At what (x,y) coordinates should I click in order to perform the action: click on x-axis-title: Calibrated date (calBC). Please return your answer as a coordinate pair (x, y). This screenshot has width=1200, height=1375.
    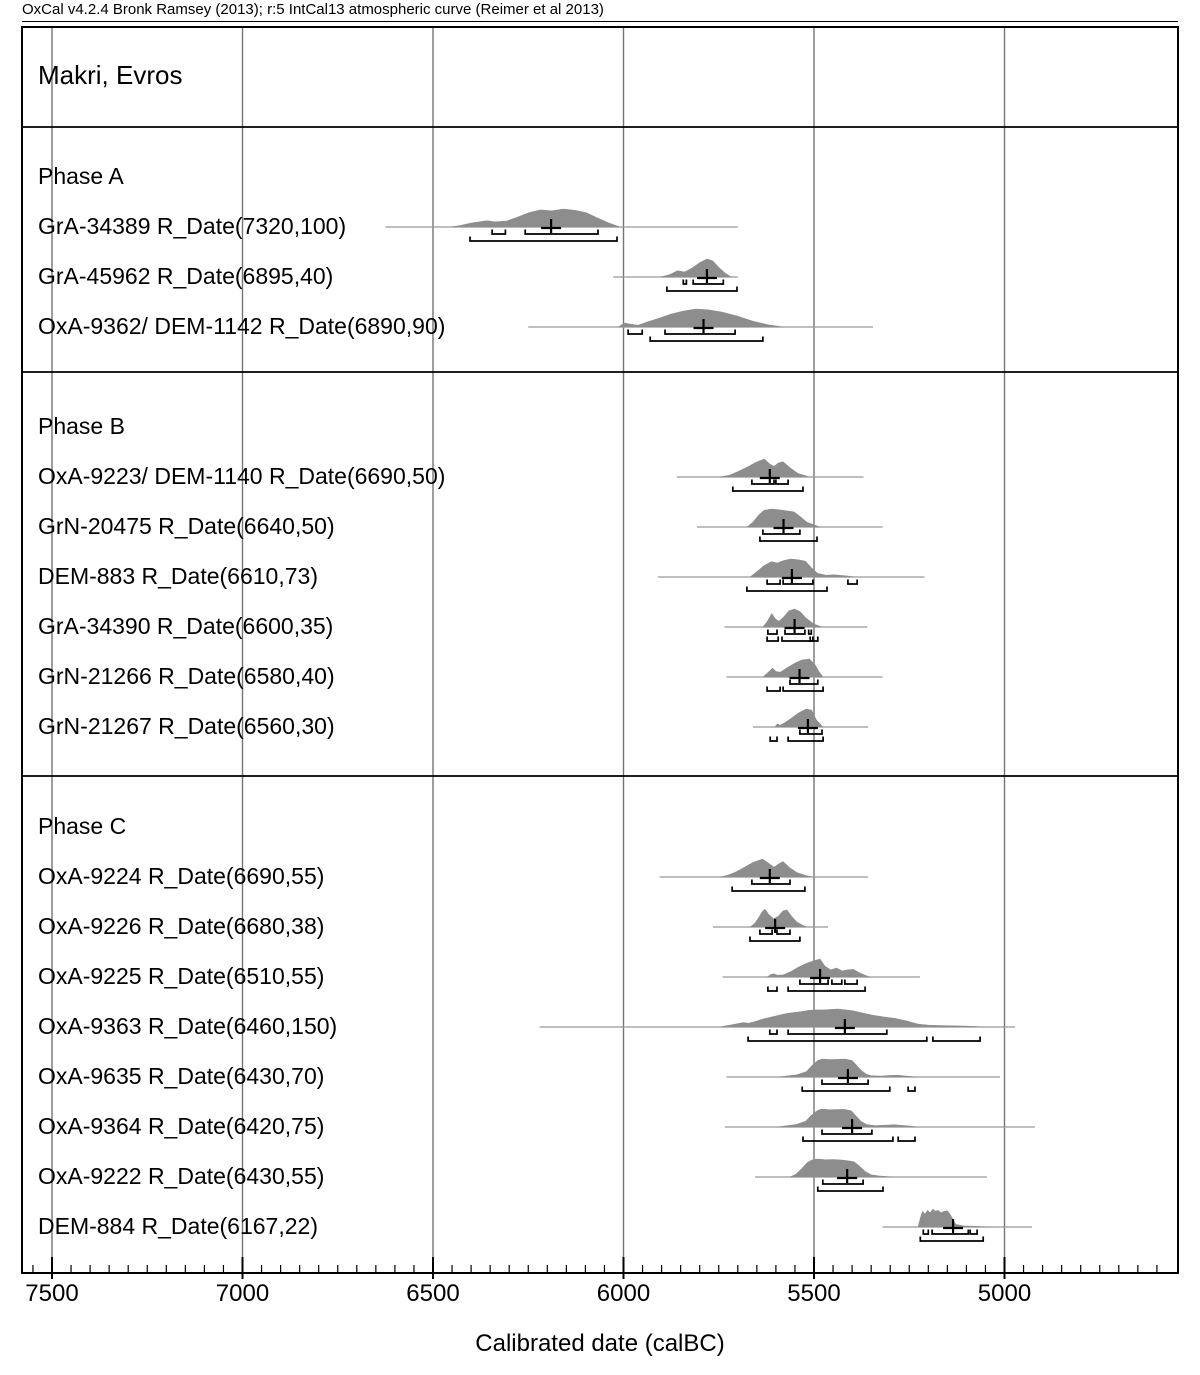
    Looking at the image, I should click on (600, 1343).